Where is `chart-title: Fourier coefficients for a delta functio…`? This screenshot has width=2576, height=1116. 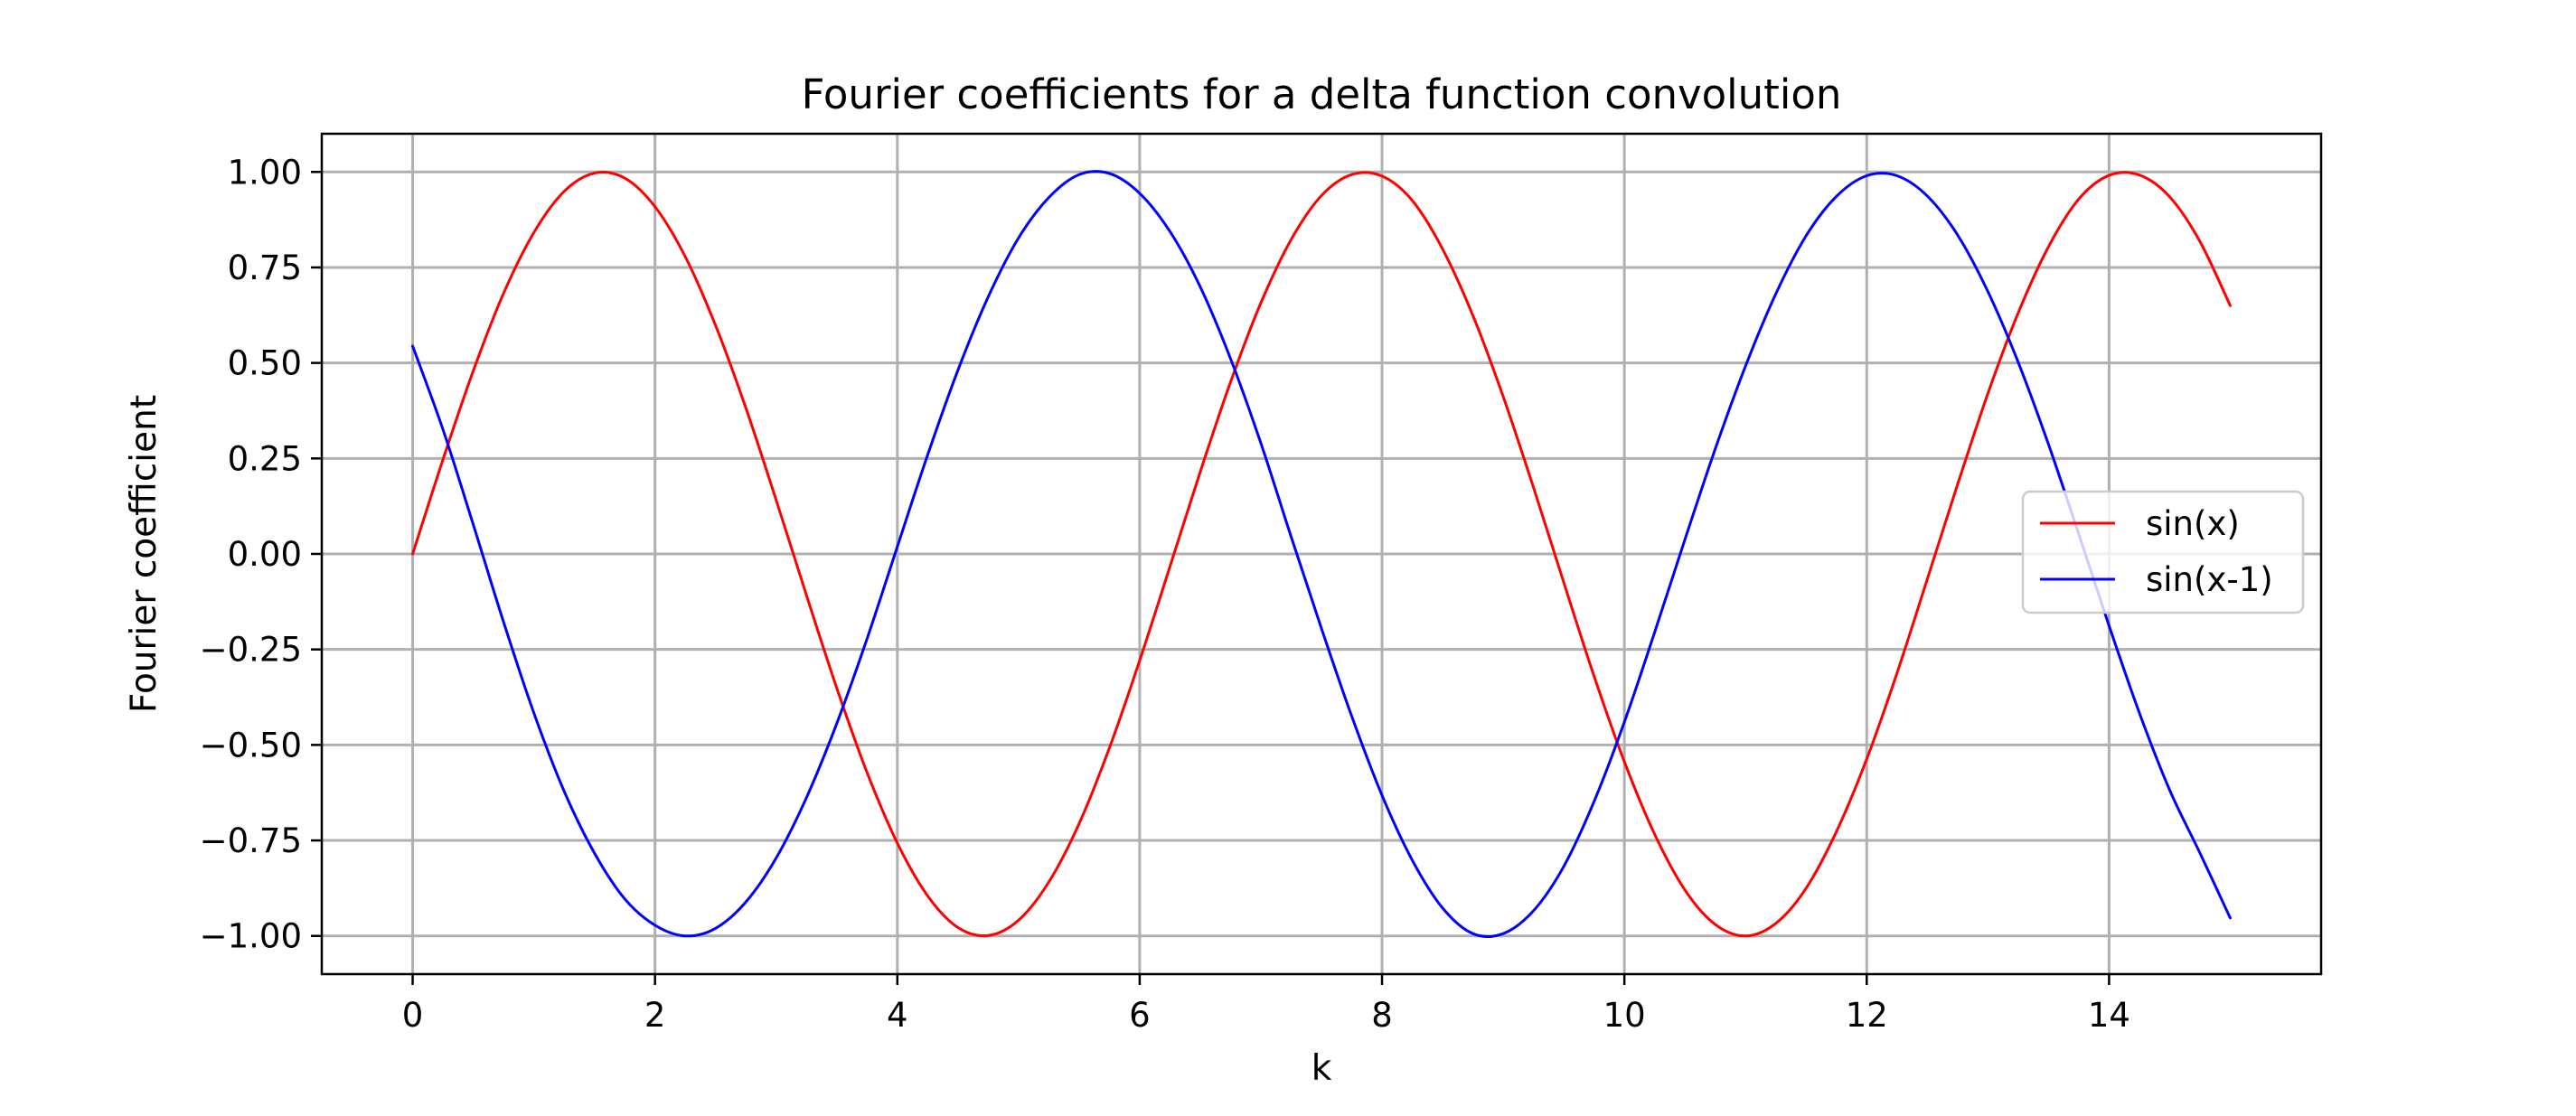 chart-title: Fourier coefficients for a delta functio… is located at coordinates (1322, 94).